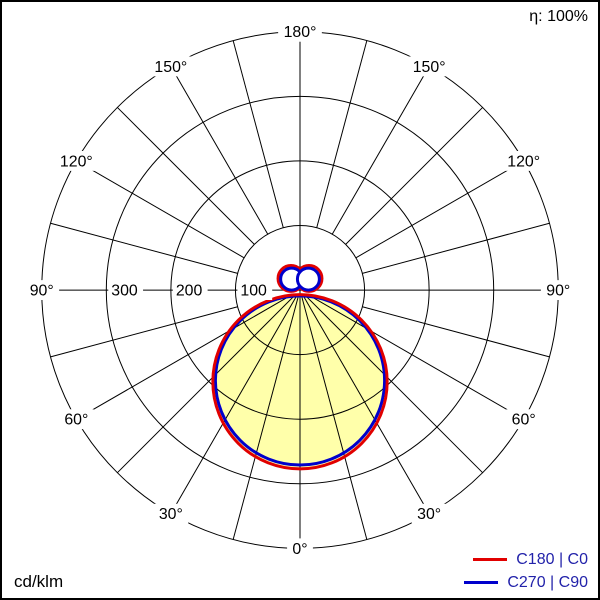 This screenshot has height=600, width=600. I want to click on radial-tick-label: 300, so click(124, 291).